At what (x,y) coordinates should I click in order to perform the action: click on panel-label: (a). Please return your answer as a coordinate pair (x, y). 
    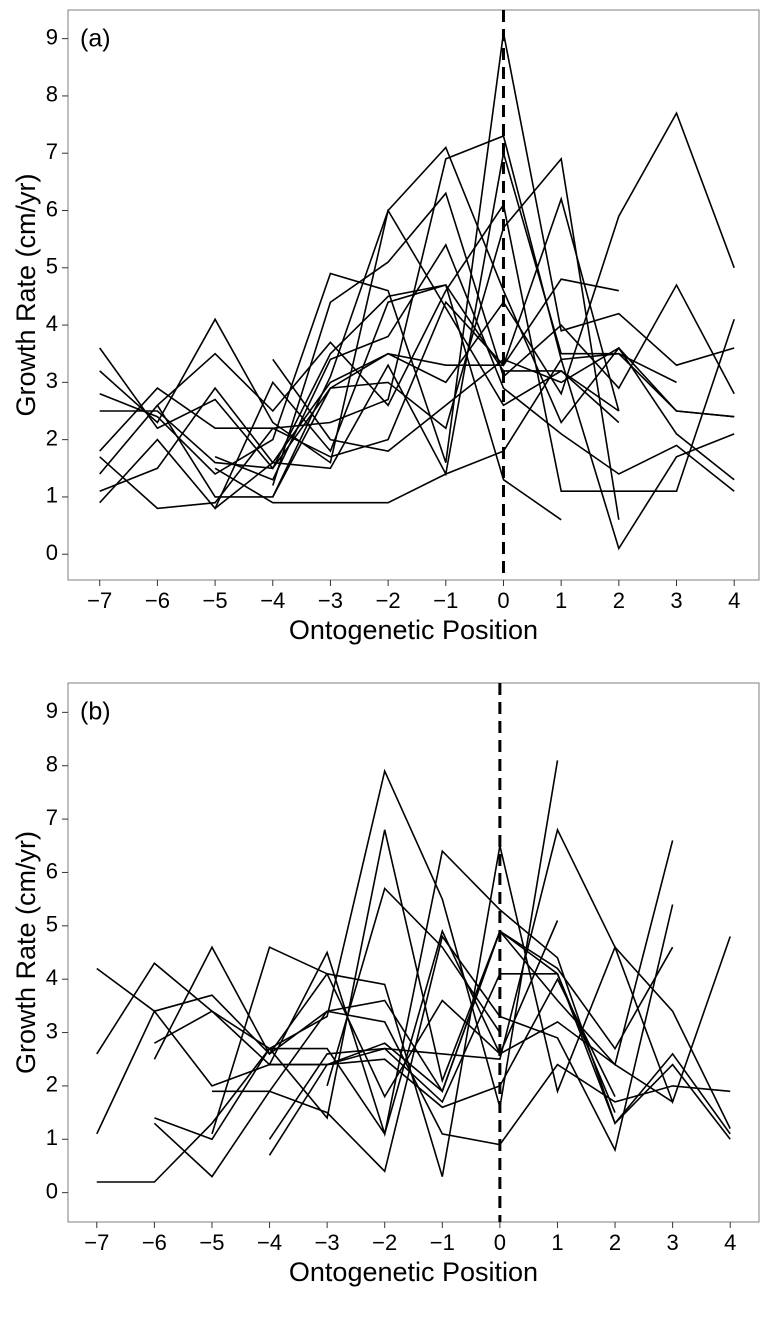
    Looking at the image, I should click on (95, 39).